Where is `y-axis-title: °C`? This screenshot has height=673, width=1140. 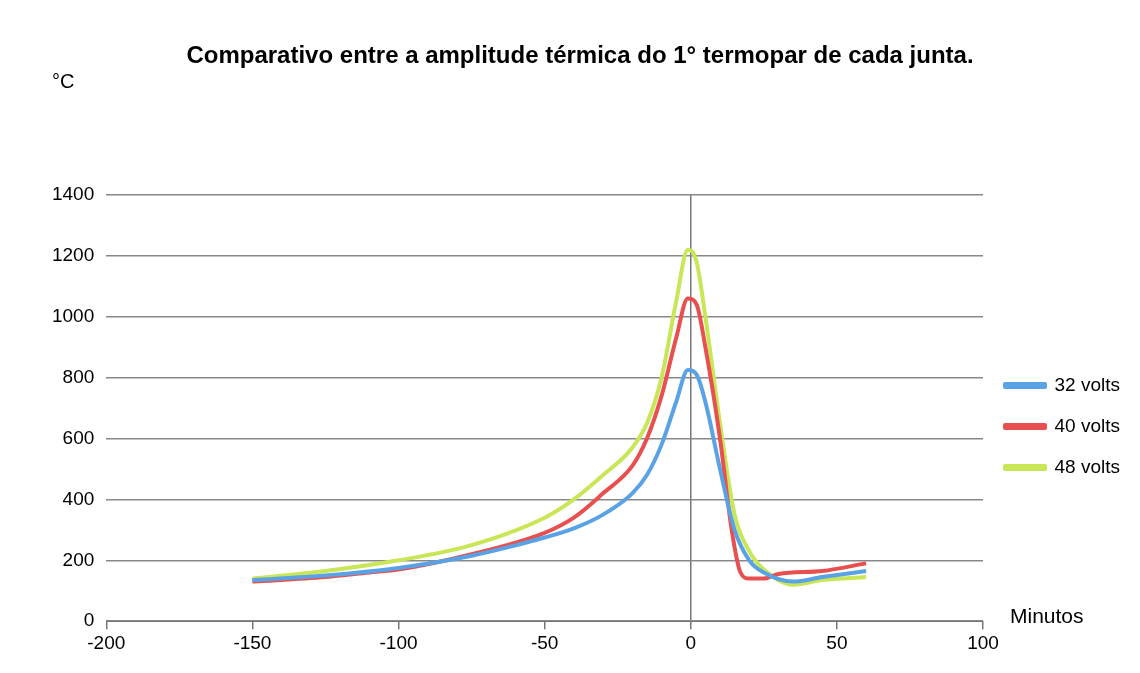 y-axis-title: °C is located at coordinates (63, 81).